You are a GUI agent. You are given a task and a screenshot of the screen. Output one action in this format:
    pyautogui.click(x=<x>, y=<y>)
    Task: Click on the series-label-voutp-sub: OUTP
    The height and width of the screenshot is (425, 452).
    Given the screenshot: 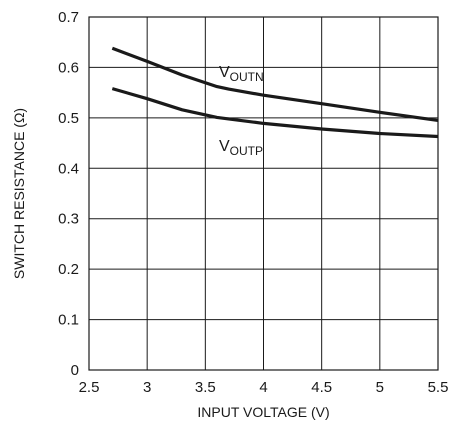 What is the action you would take?
    pyautogui.click(x=246, y=151)
    